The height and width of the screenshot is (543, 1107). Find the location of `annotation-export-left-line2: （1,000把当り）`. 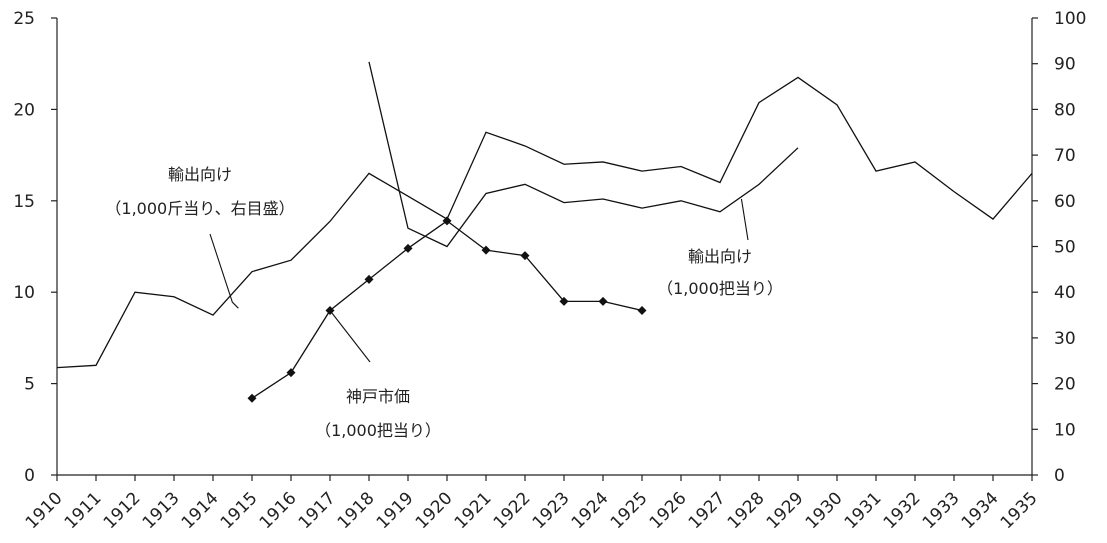

annotation-export-left-line2: （1,000把当り） is located at coordinates (720, 288).